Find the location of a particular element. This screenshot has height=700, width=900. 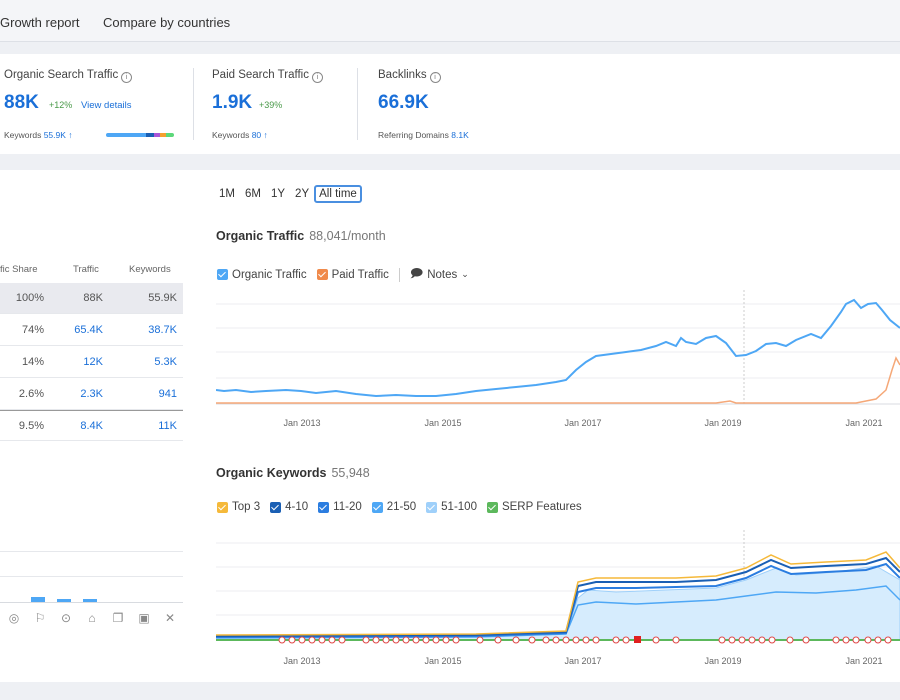

legend-51-100: 51-100 is located at coordinates (451, 507).